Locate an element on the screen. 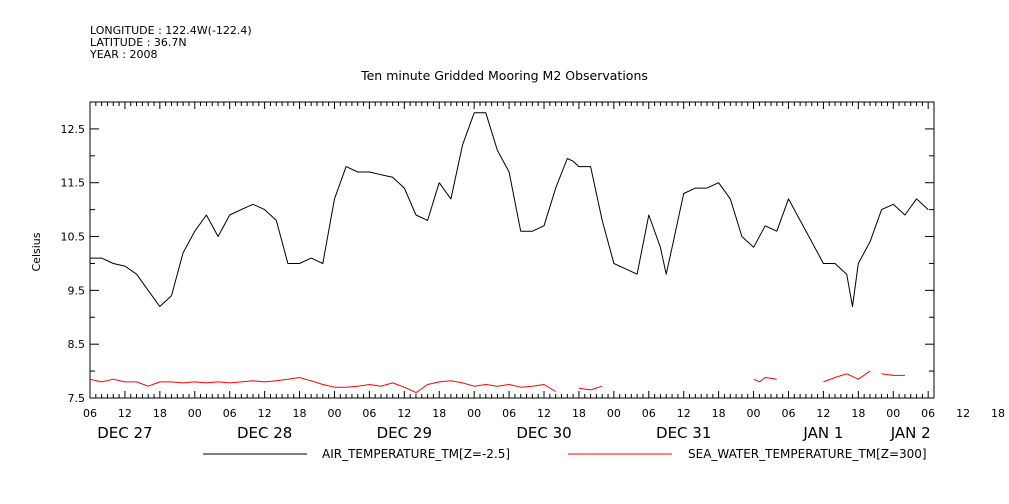  latitude-label: LATITUDE : 36.7N is located at coordinates (138, 42).